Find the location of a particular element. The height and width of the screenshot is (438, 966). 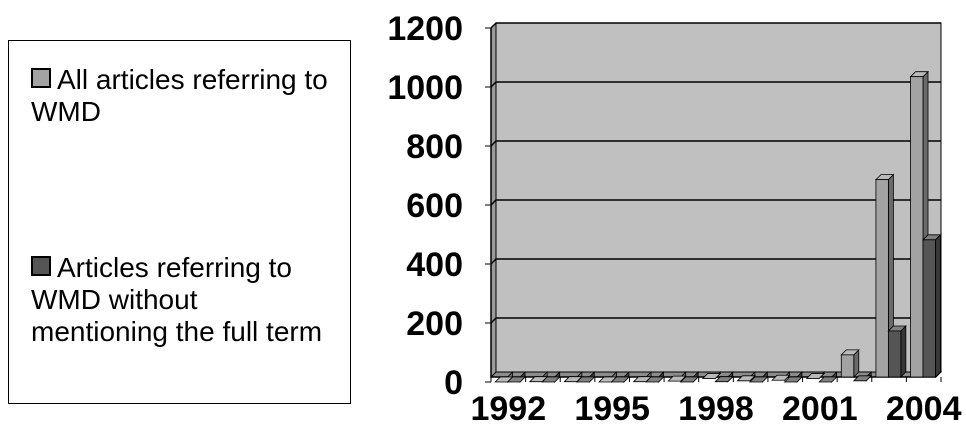

y-tick-label: 800 is located at coordinates (434, 147).